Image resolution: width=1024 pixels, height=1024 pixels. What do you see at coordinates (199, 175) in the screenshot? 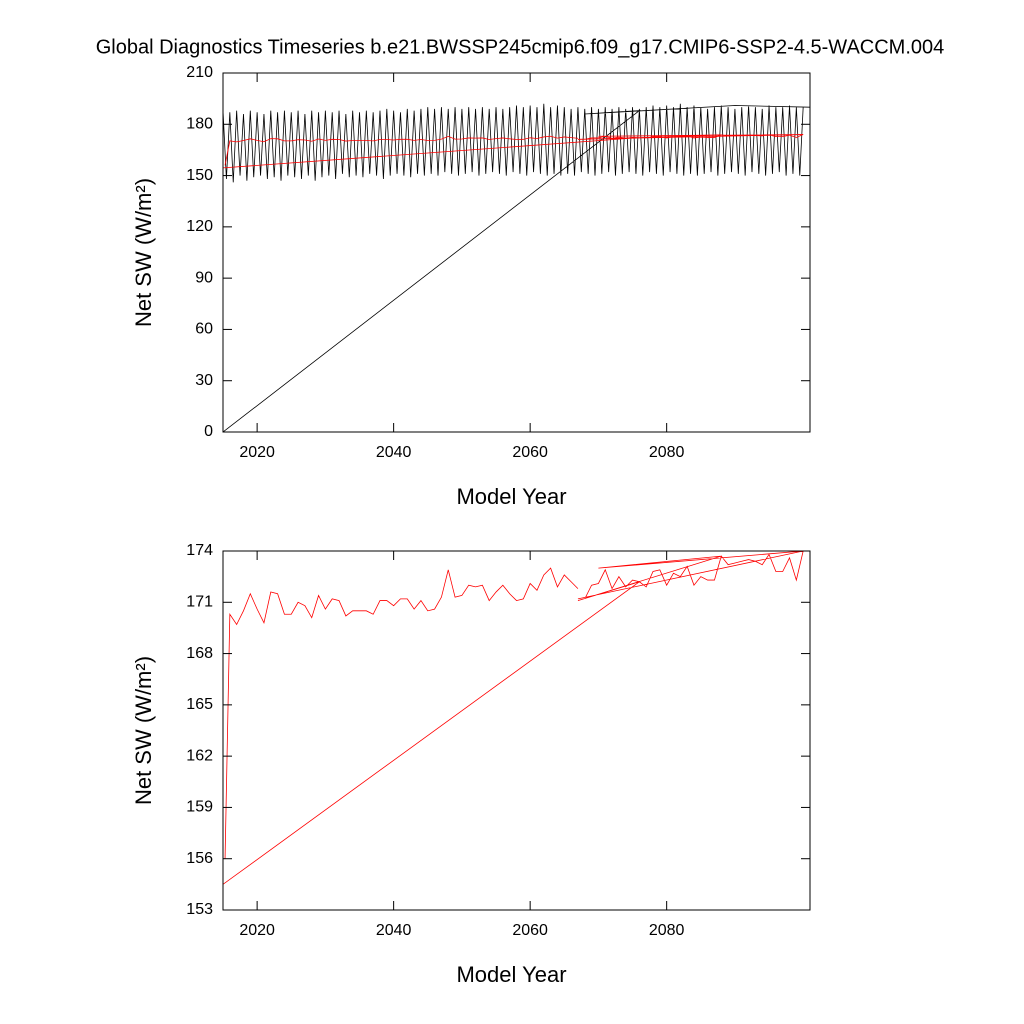
I see `y-tick-label: 150` at bounding box center [199, 175].